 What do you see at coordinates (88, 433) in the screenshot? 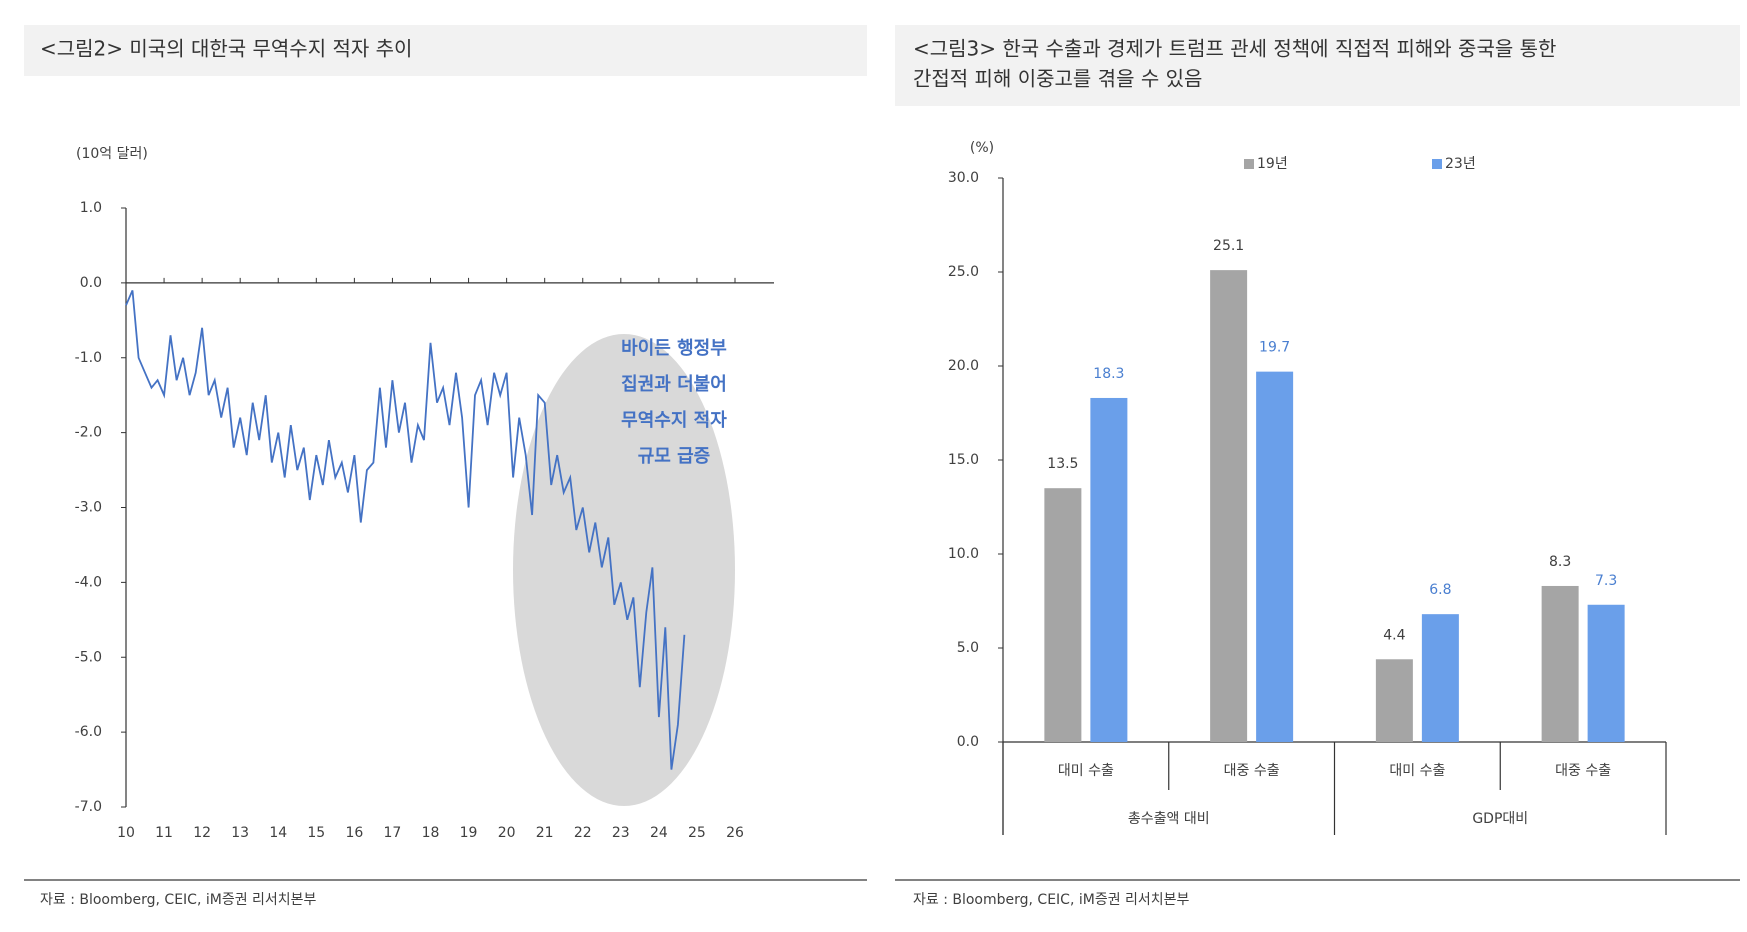
I see `y-tick-label: -2.0` at bounding box center [88, 433].